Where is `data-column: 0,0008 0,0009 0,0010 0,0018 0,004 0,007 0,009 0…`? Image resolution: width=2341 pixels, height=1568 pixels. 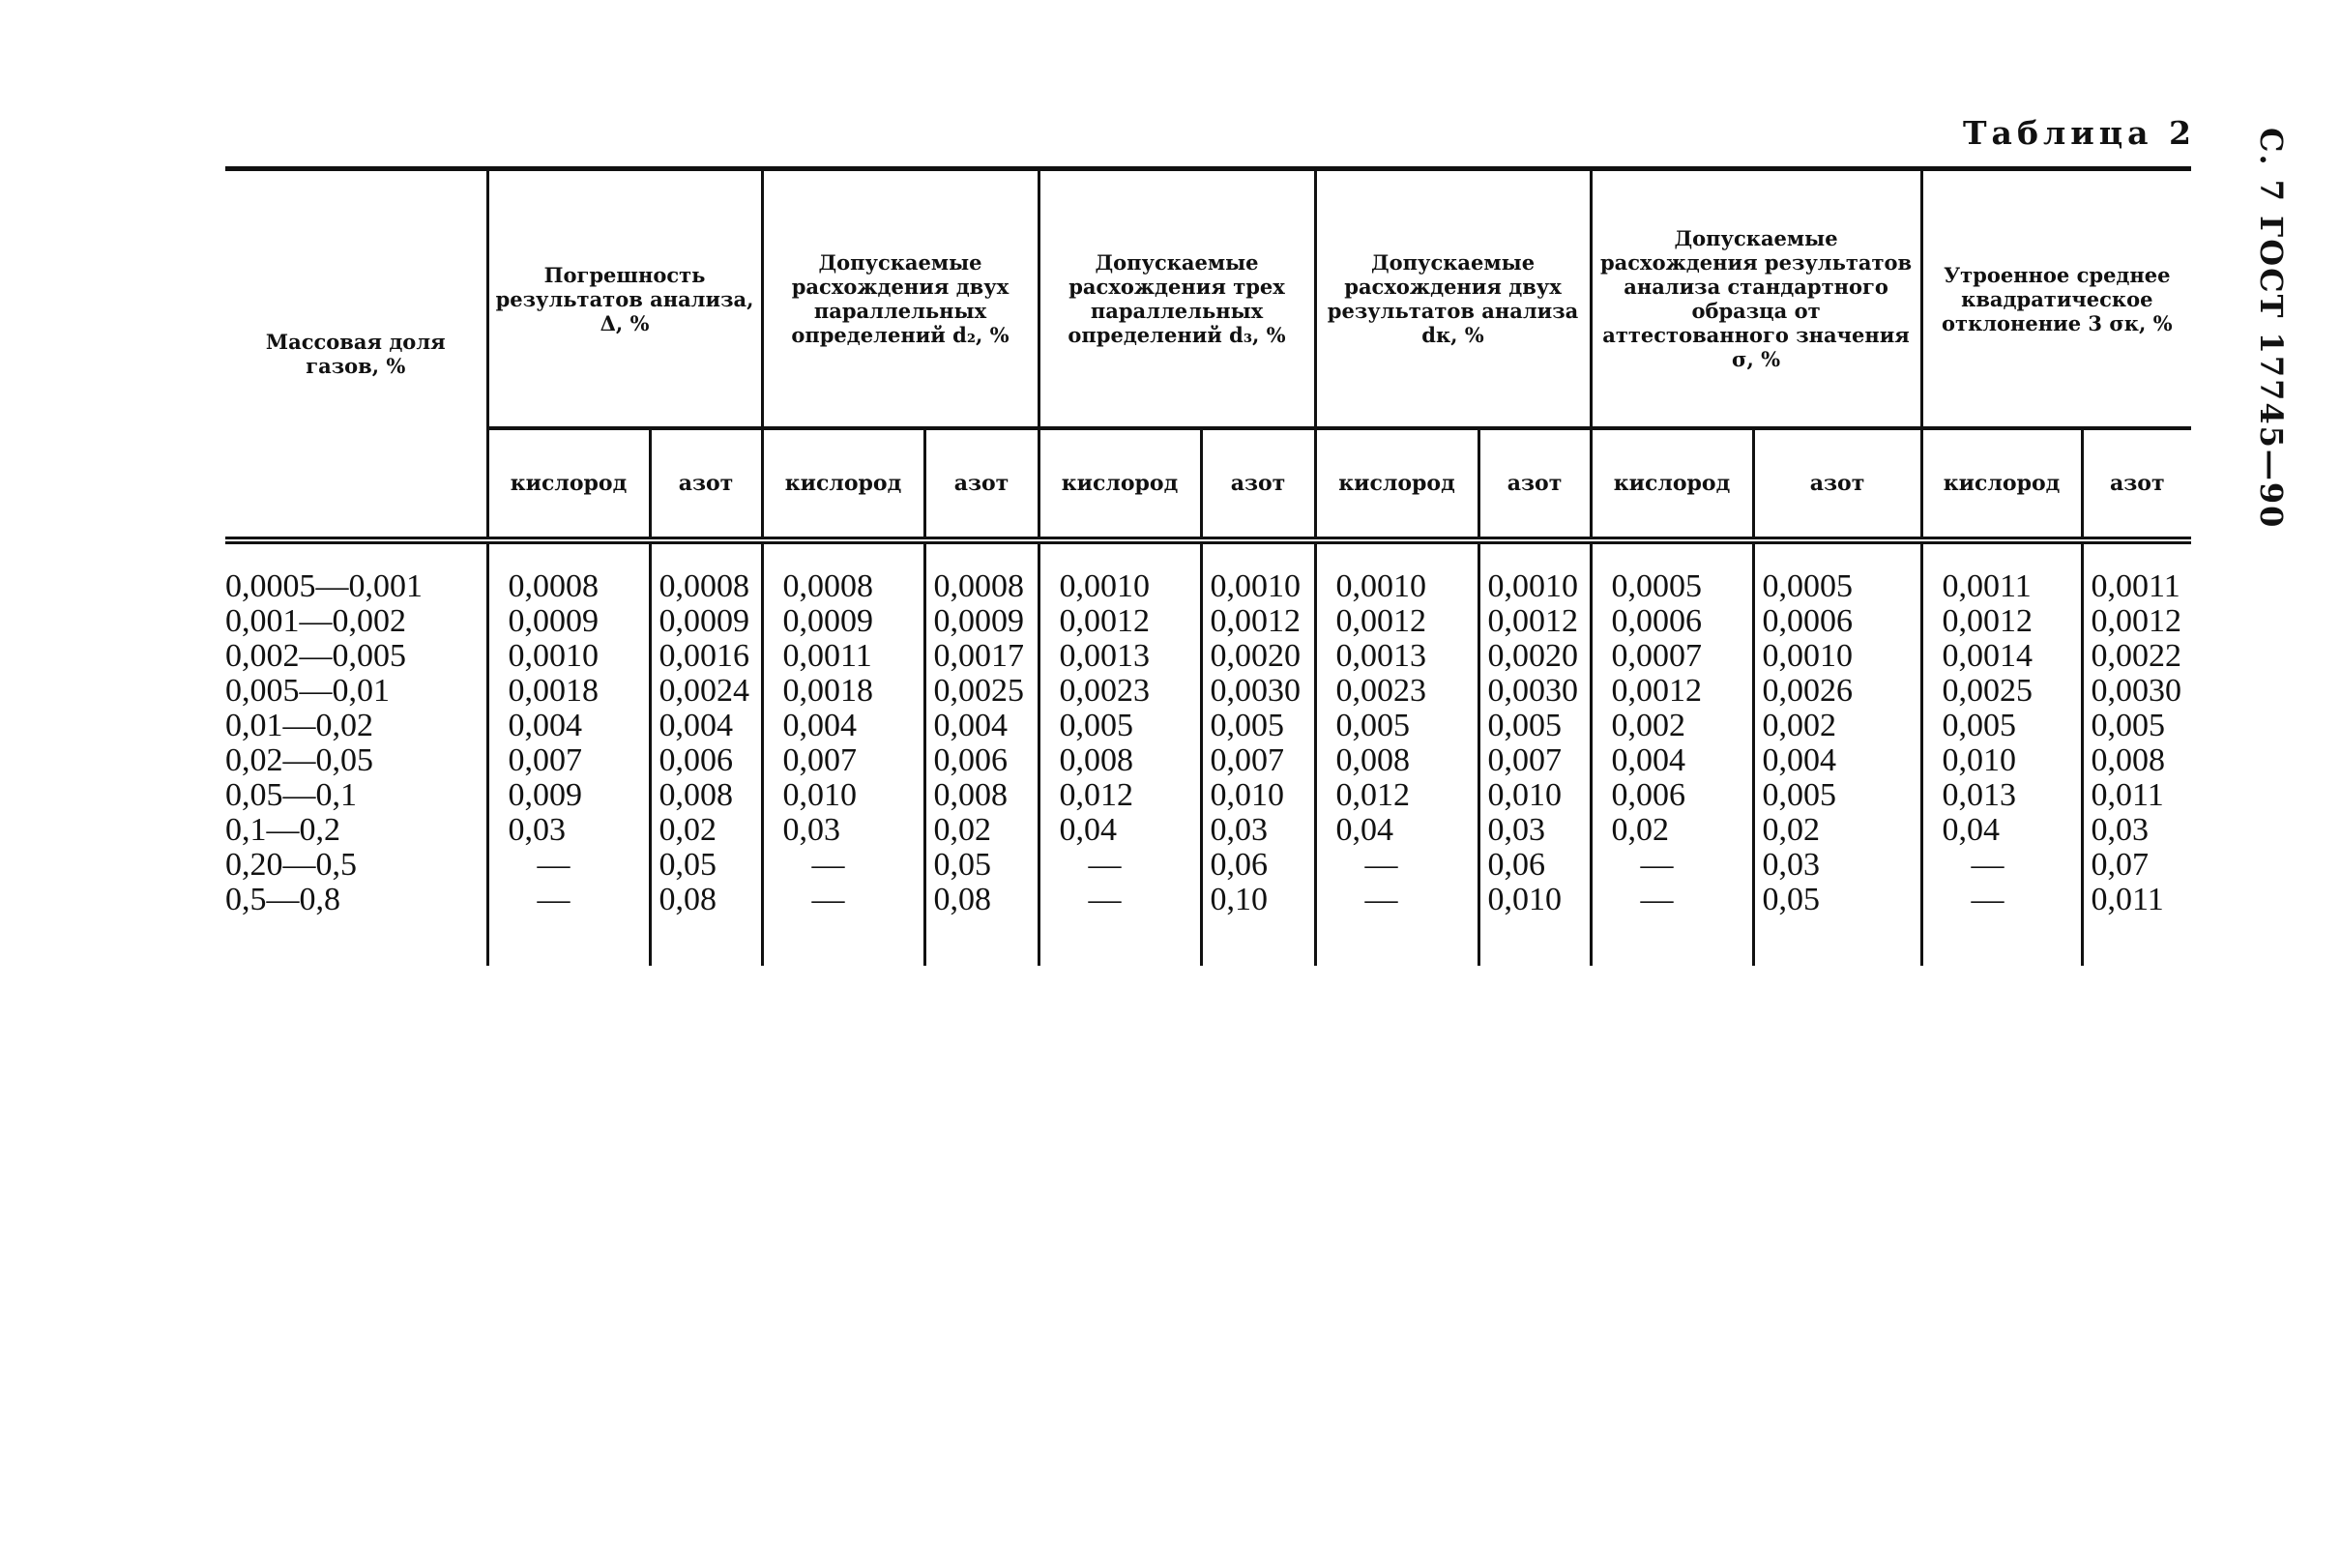
data-column: 0,0008 0,0009 0,0010 0,0018 0,004 0,007 0,009 0… is located at coordinates (567, 753).